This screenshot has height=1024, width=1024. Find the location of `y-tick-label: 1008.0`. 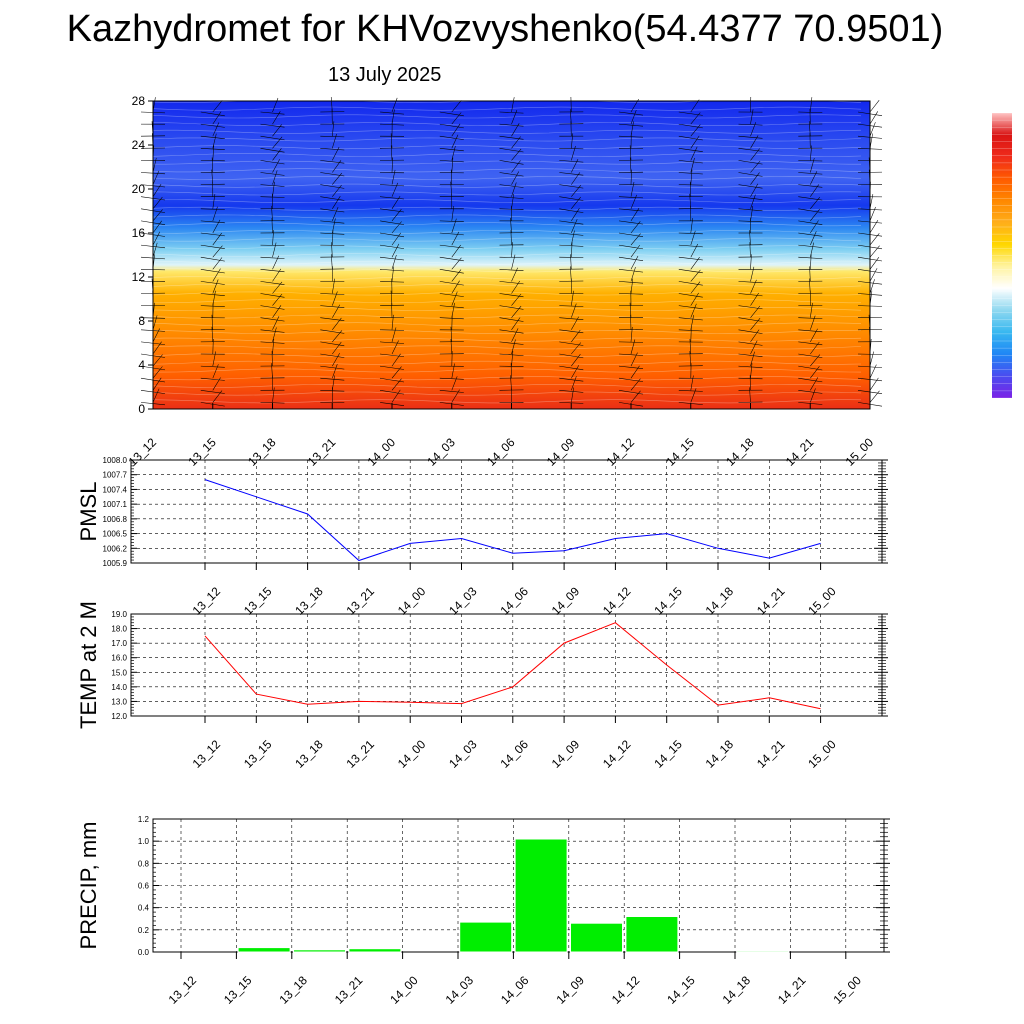

y-tick-label: 1008.0 is located at coordinates (115, 460).